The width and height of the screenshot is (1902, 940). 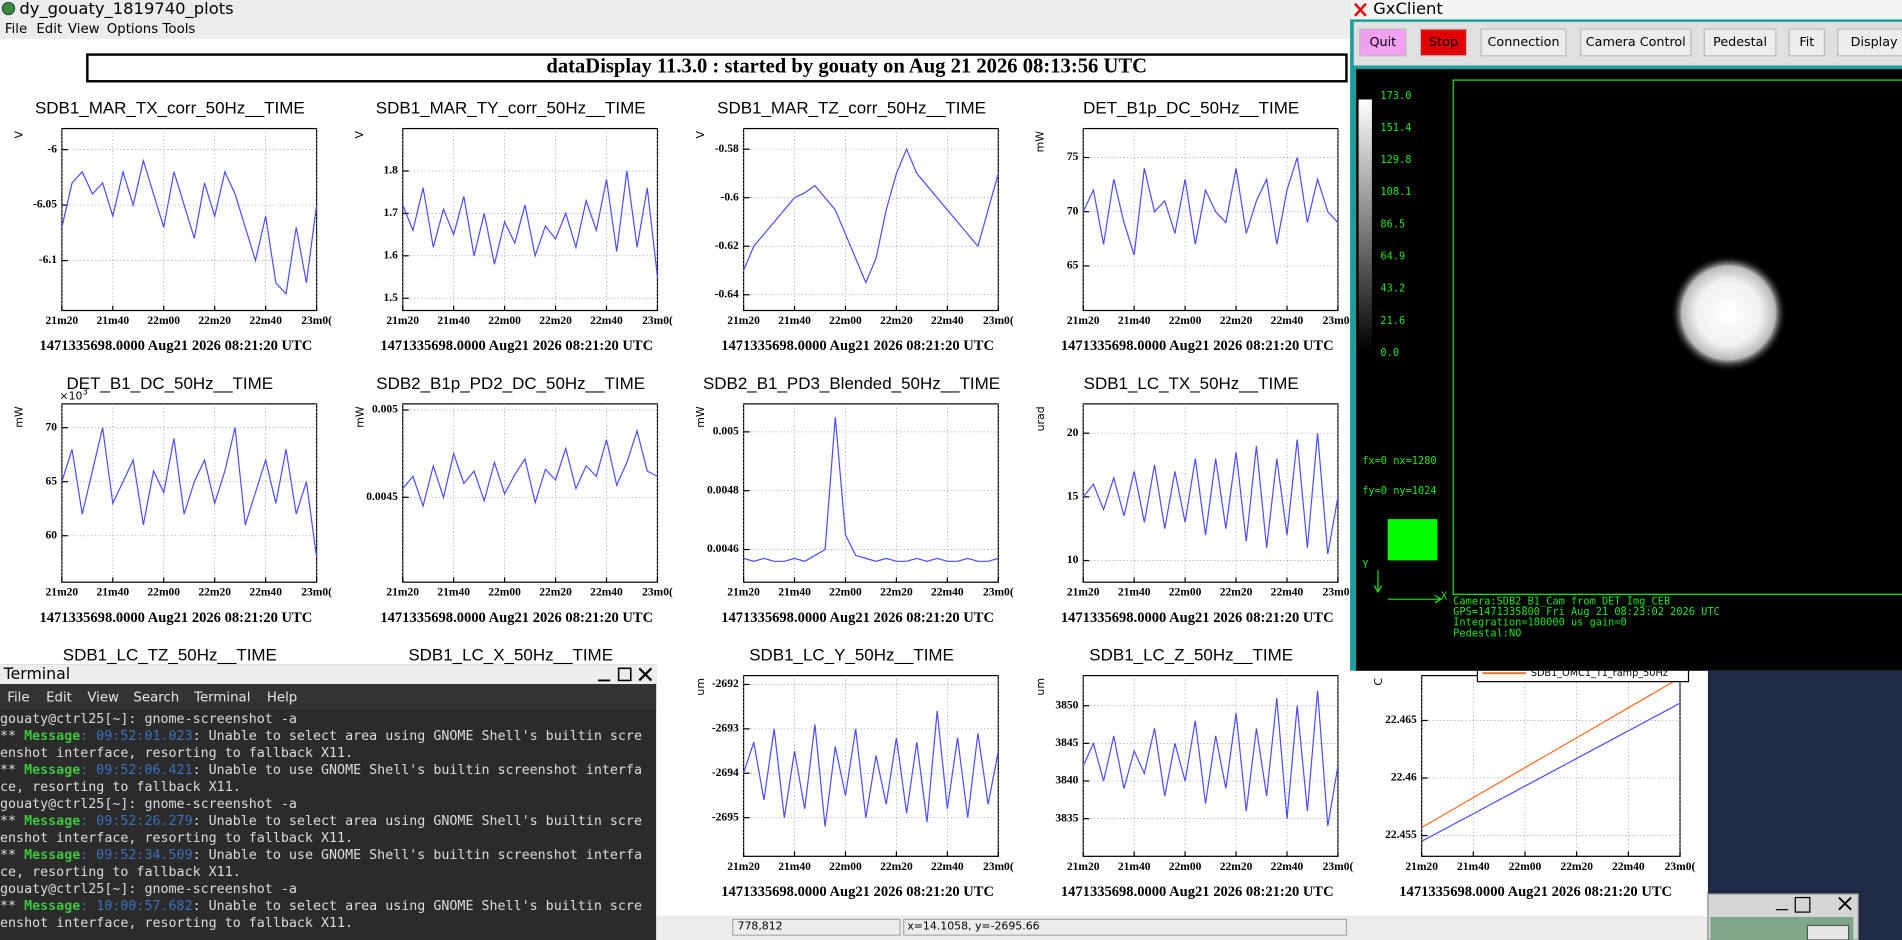 I want to click on plot-title: SDB1_LC_Y_50Hz__TIME, so click(x=851, y=655).